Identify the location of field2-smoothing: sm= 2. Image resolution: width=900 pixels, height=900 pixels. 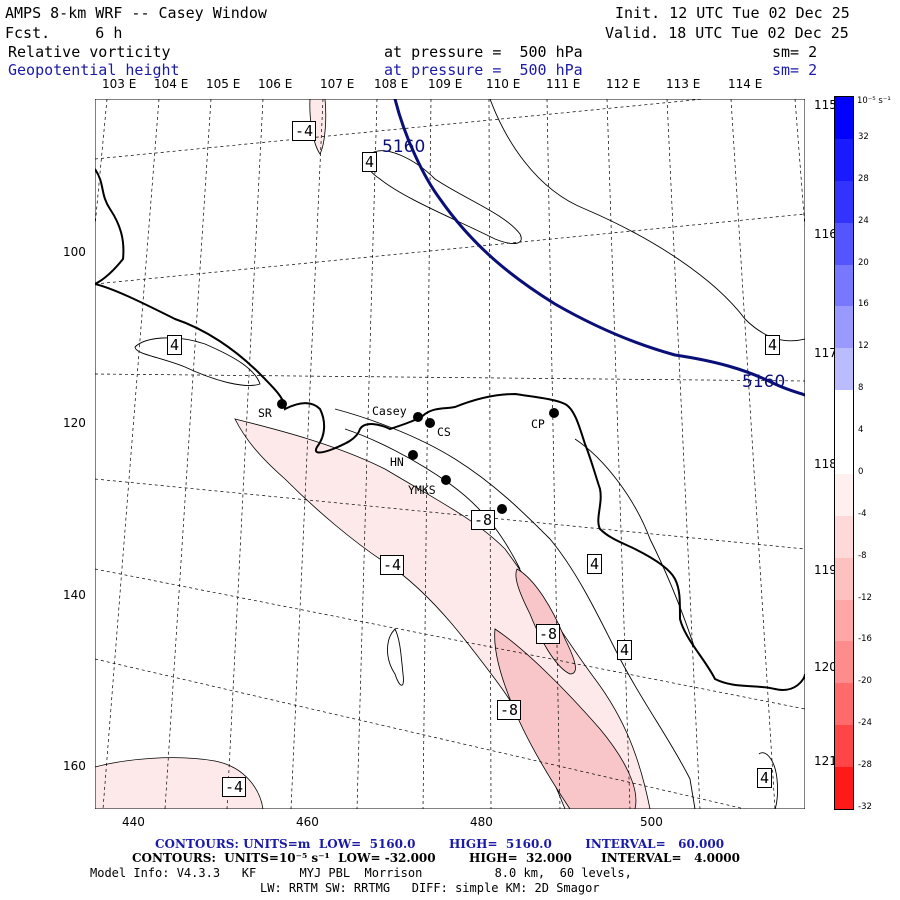
(795, 70).